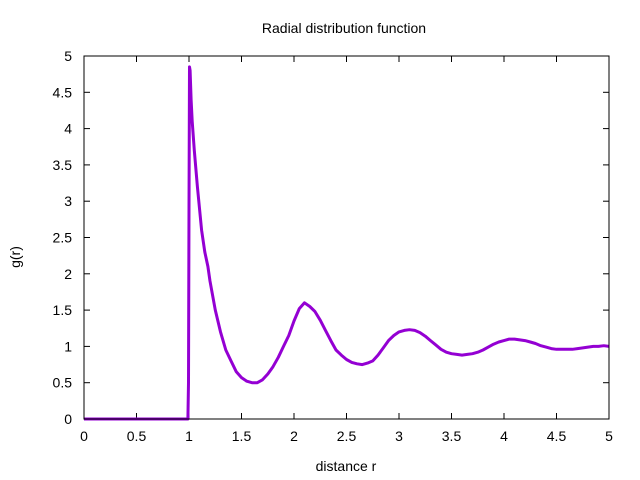 The height and width of the screenshot is (480, 640). I want to click on y-tick-label: 3.5, so click(63, 165).